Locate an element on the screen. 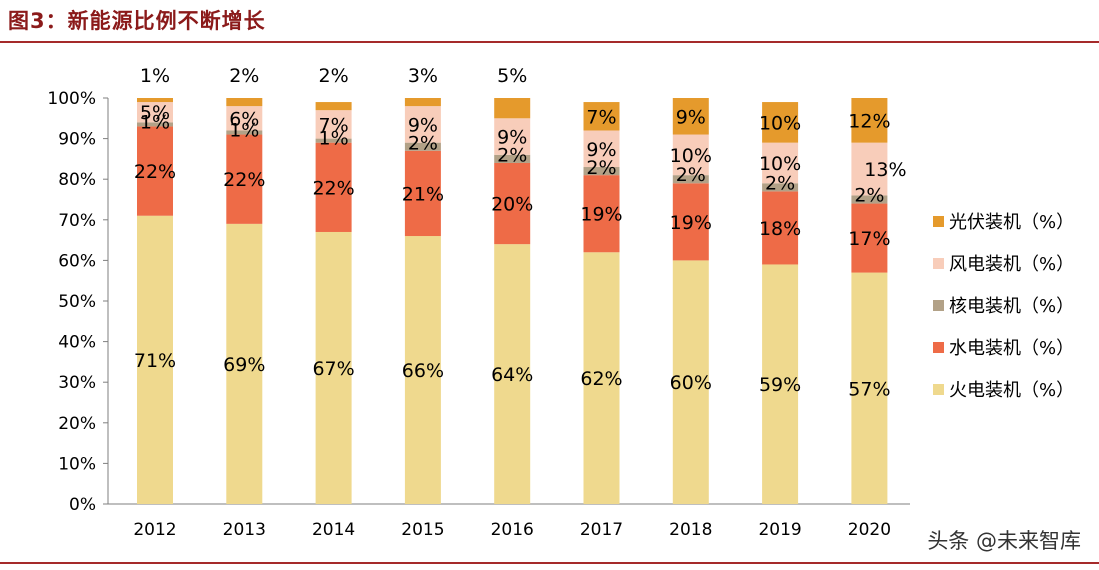  x-tick-label: 2012 is located at coordinates (154, 530).